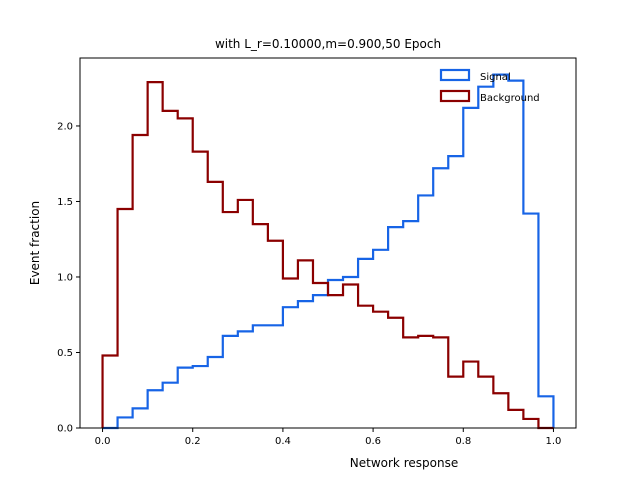  Describe the element at coordinates (510, 98) in the screenshot. I see `legend-label-background: Background` at that location.